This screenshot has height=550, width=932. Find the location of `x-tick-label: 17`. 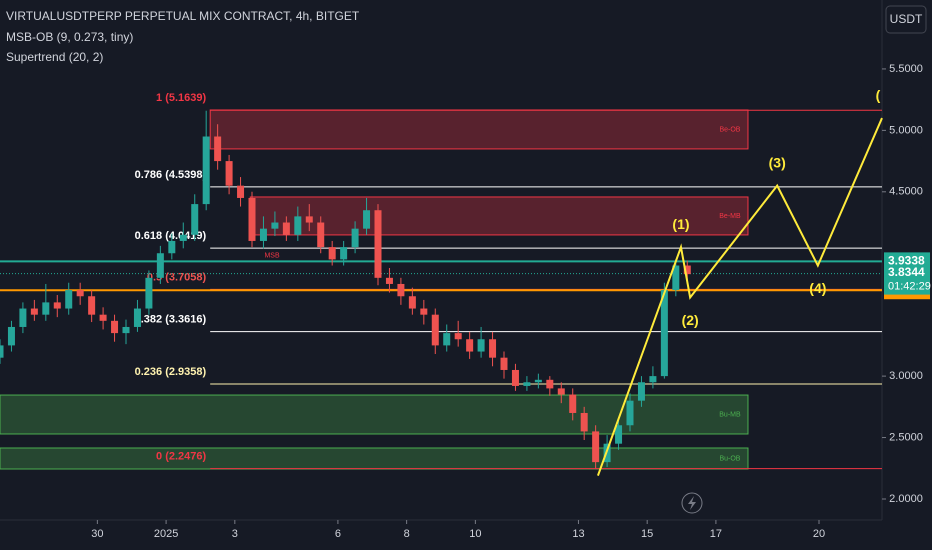

x-tick-label: 17 is located at coordinates (716, 534).